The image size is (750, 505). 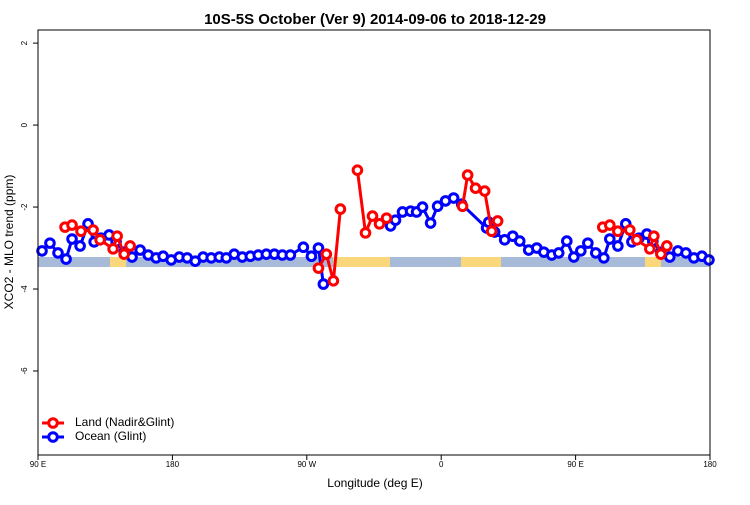 I want to click on x-axis-label: Longitude (deg E), so click(x=374, y=483).